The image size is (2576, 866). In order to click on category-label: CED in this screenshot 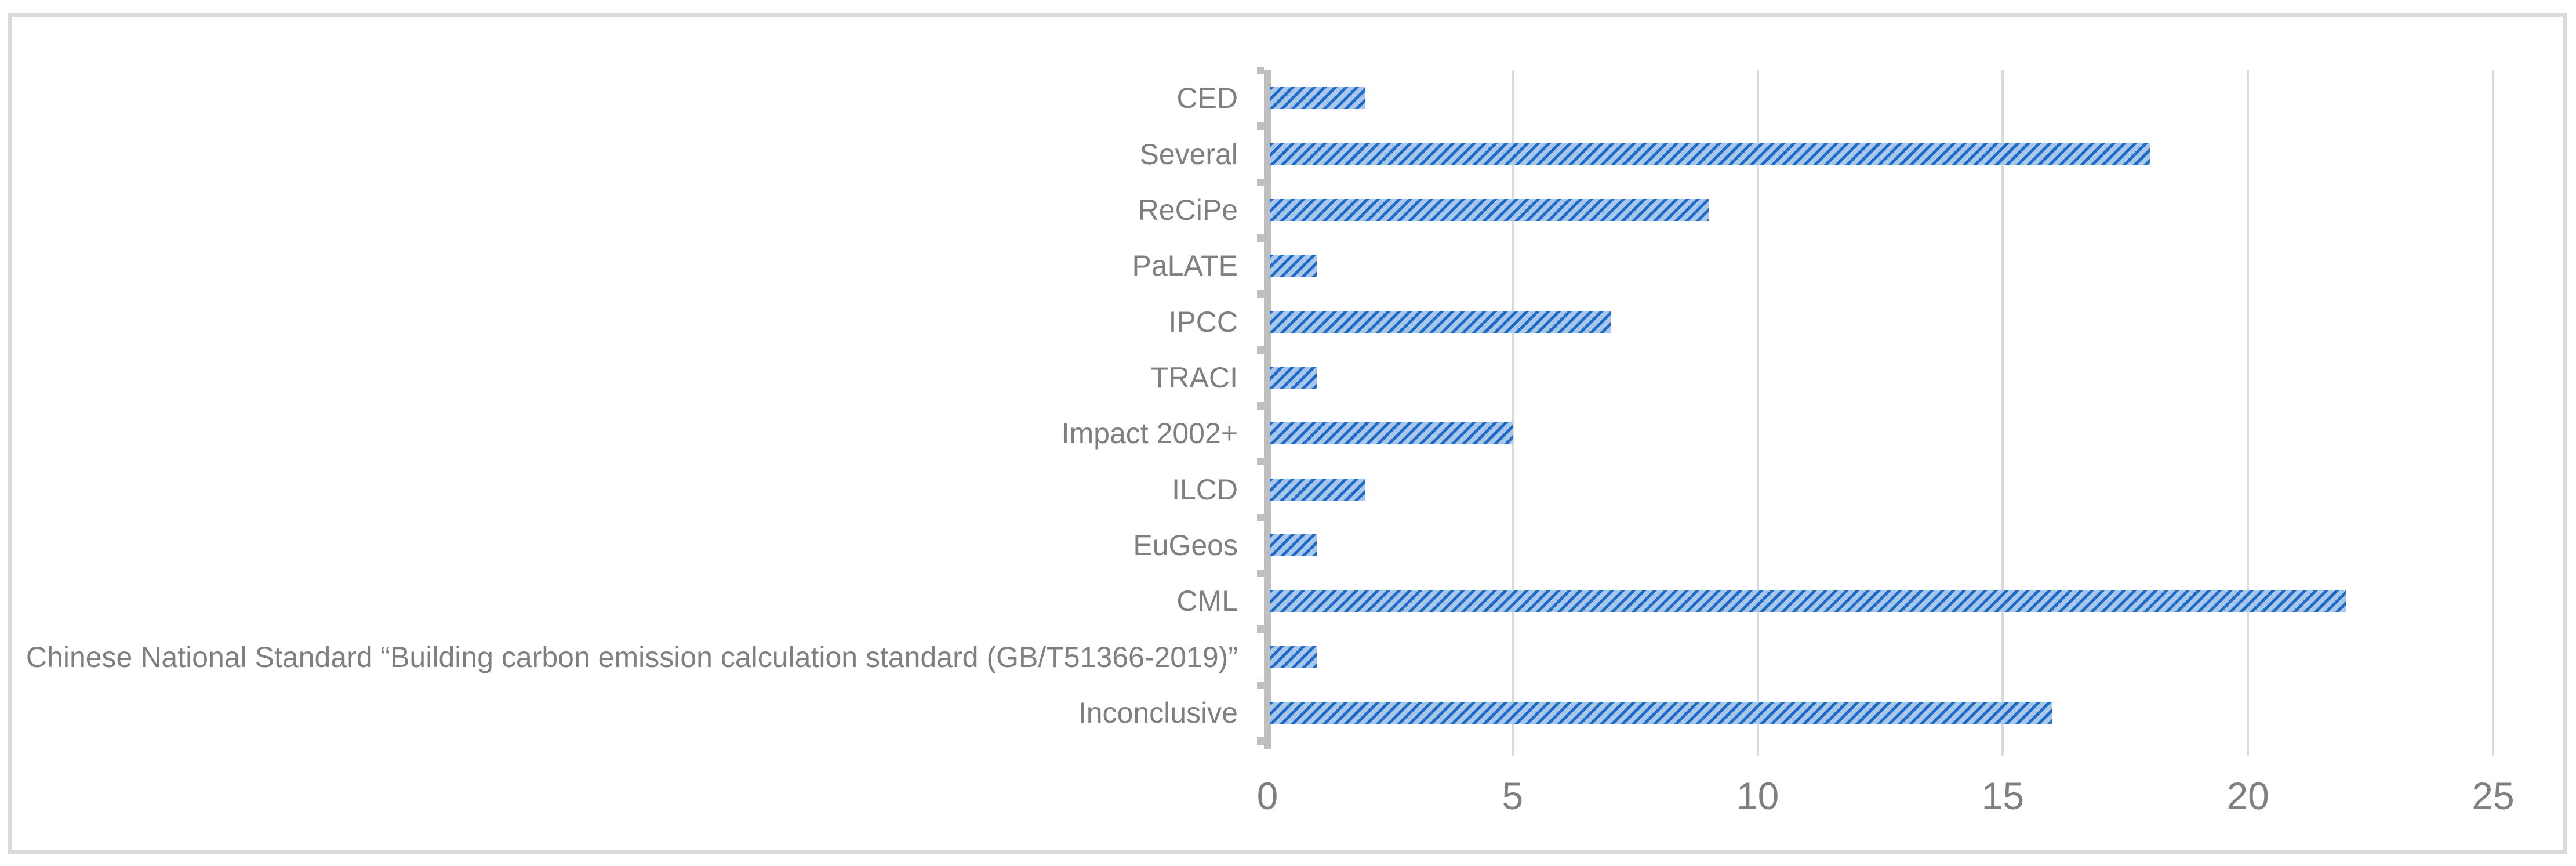, I will do `click(1207, 99)`.